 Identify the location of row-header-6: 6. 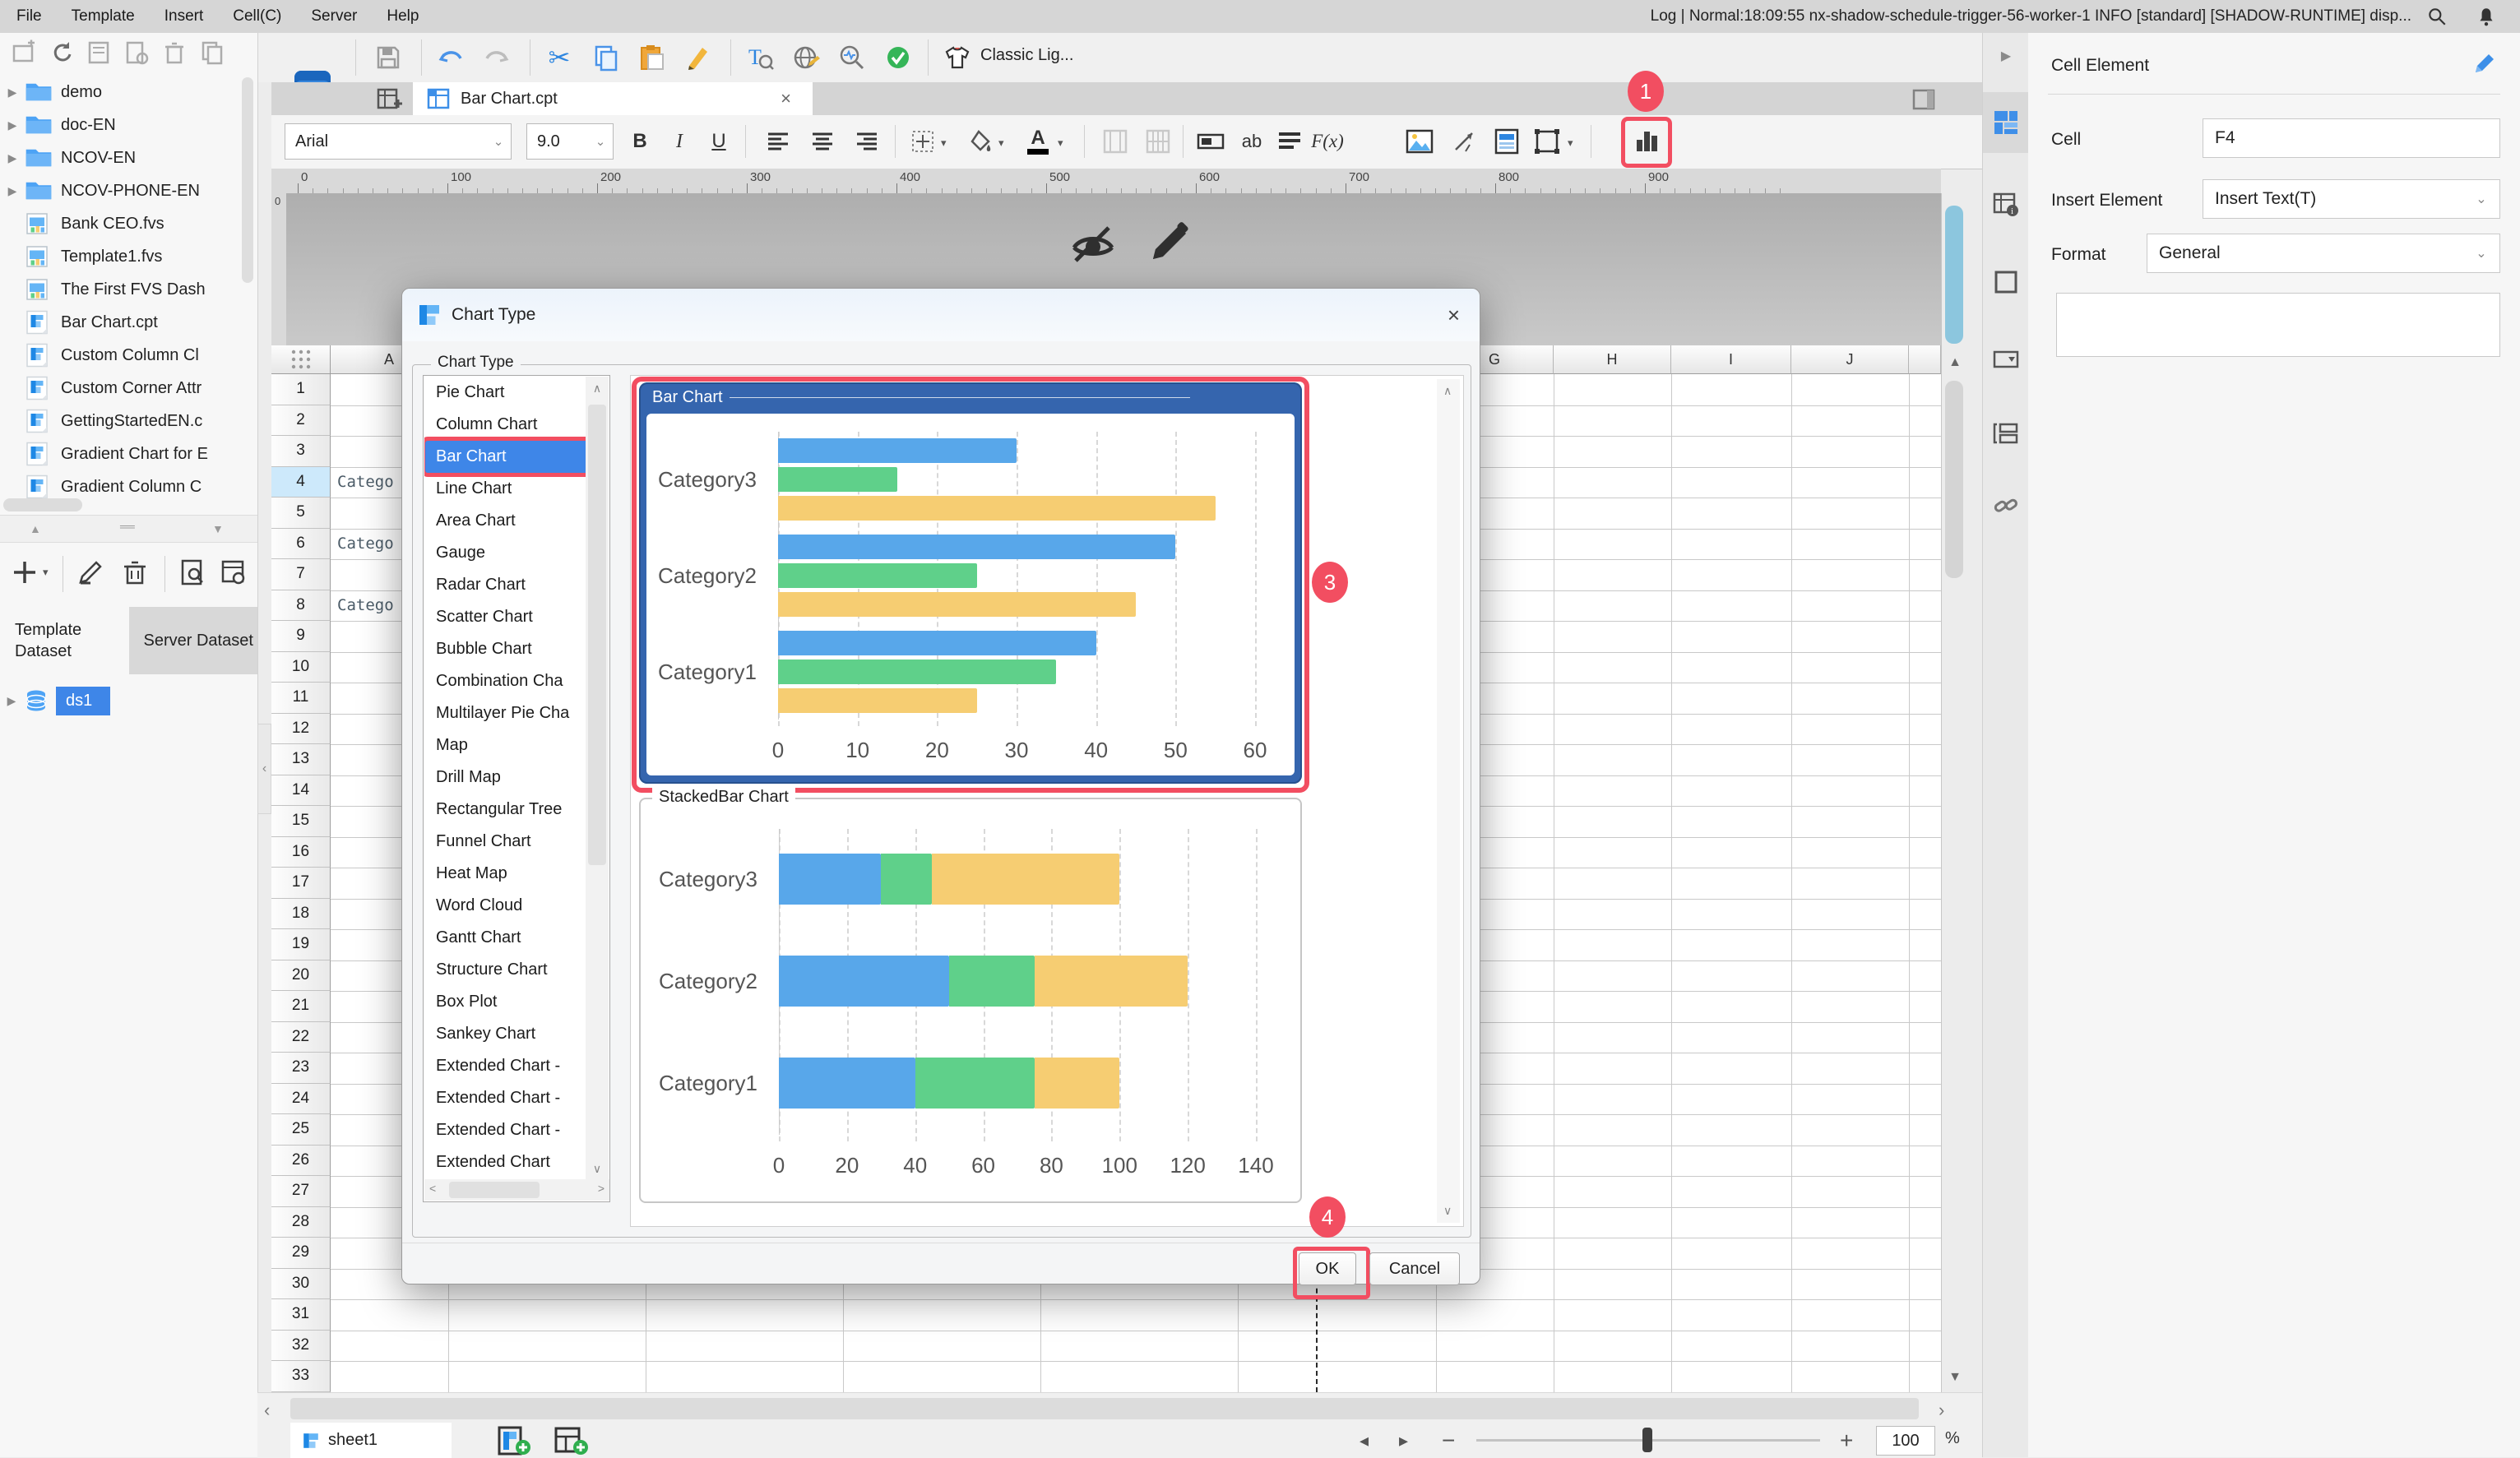
(301, 543).